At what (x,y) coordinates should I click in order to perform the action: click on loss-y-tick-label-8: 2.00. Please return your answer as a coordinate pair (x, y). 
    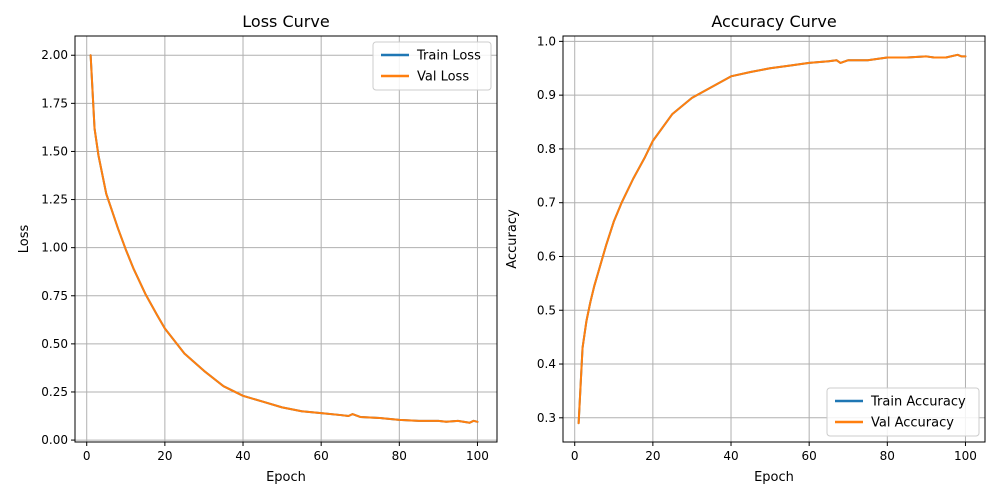
    Looking at the image, I should click on (54, 55).